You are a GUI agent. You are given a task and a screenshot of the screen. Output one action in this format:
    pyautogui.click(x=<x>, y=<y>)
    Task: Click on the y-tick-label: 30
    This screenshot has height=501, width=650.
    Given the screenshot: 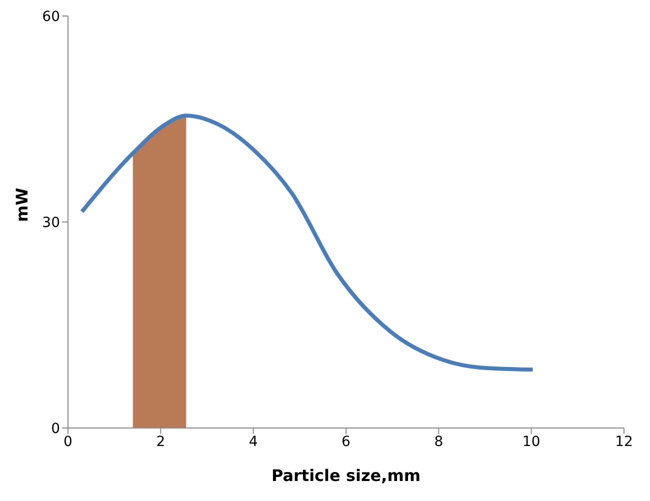 What is the action you would take?
    pyautogui.click(x=51, y=222)
    